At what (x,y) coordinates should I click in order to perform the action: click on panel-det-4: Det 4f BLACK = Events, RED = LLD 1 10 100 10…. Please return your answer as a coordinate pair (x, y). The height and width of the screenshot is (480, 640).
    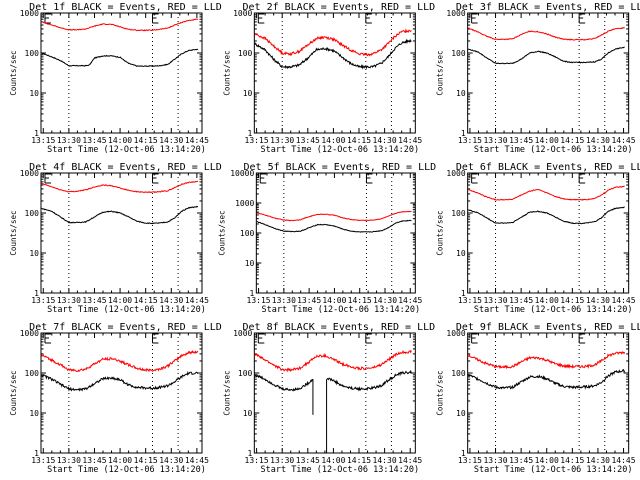
    Looking at the image, I should click on (115, 238).